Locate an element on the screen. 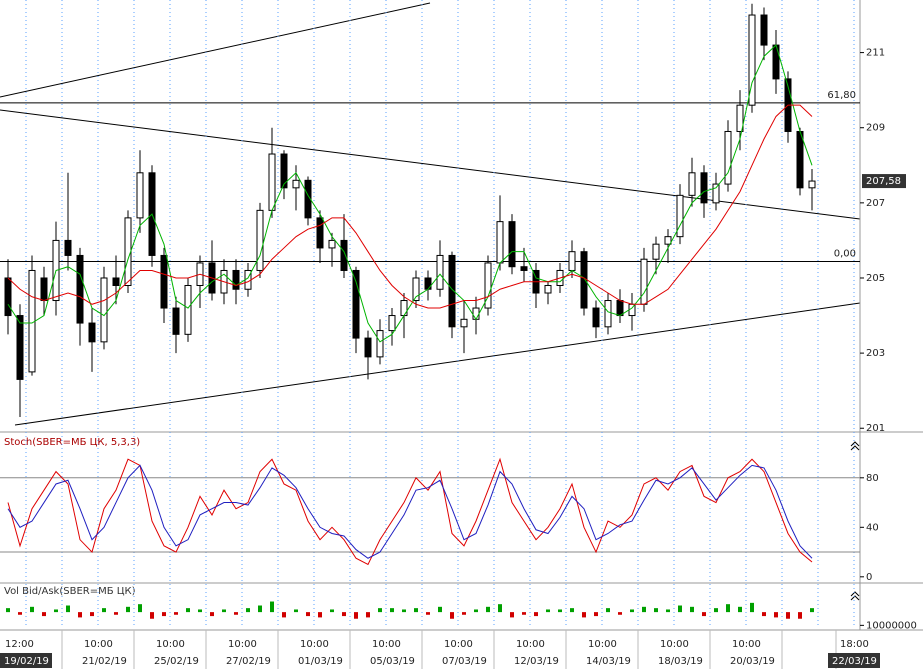  trend-line is located at coordinates (215, 50).